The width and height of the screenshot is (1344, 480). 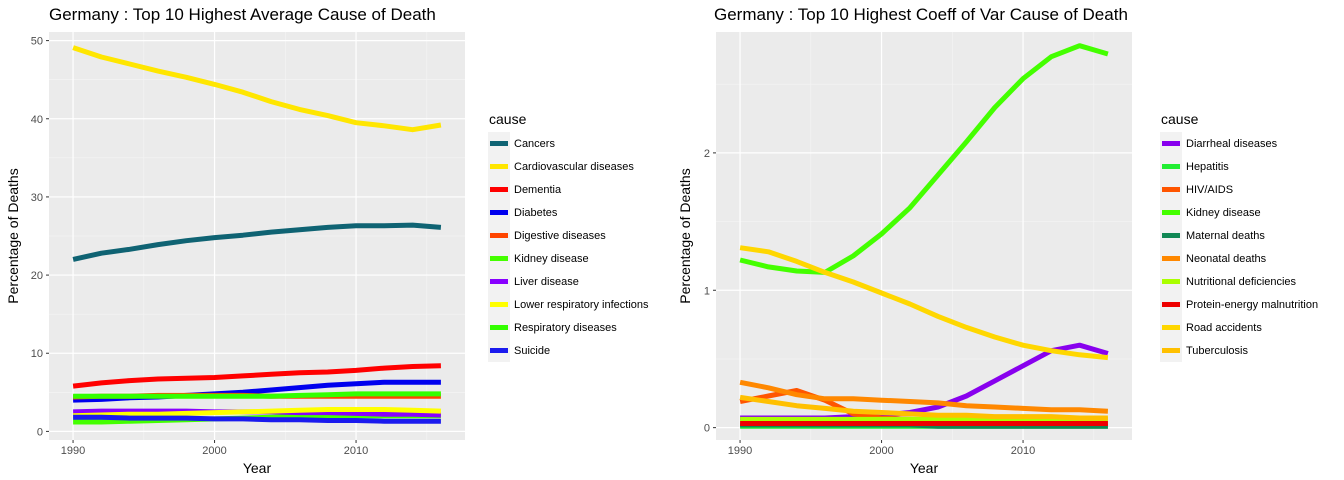 What do you see at coordinates (532, 351) in the screenshot?
I see `legend-label: Suicide` at bounding box center [532, 351].